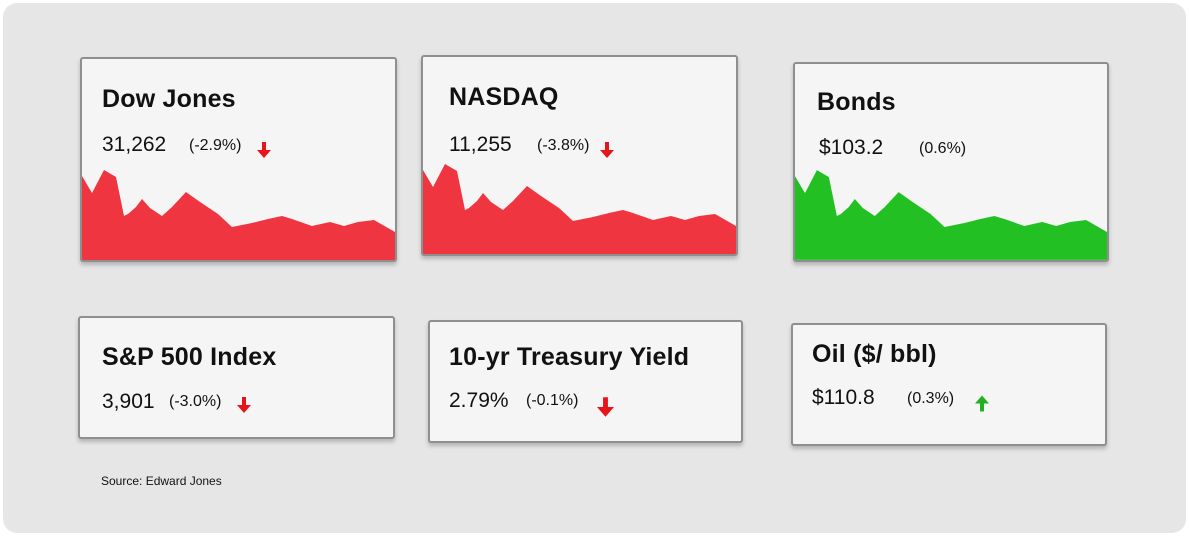 The height and width of the screenshot is (536, 1189). Describe the element at coordinates (569, 357) in the screenshot. I see `card-title: 10-yr Treasury Yield` at that location.